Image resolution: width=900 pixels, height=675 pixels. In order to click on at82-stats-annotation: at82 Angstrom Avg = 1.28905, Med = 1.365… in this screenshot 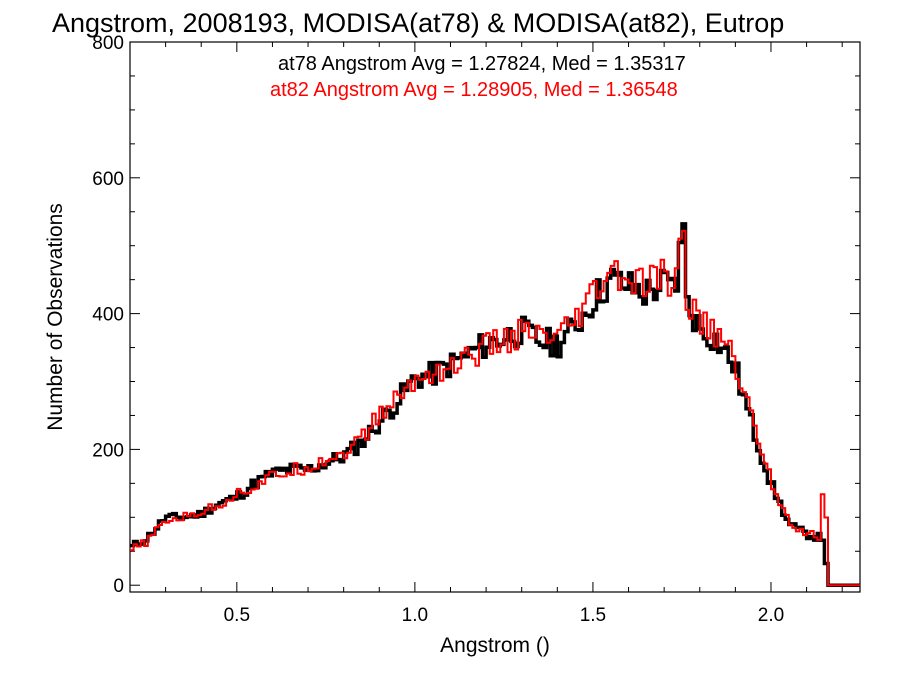, I will do `click(474, 90)`.